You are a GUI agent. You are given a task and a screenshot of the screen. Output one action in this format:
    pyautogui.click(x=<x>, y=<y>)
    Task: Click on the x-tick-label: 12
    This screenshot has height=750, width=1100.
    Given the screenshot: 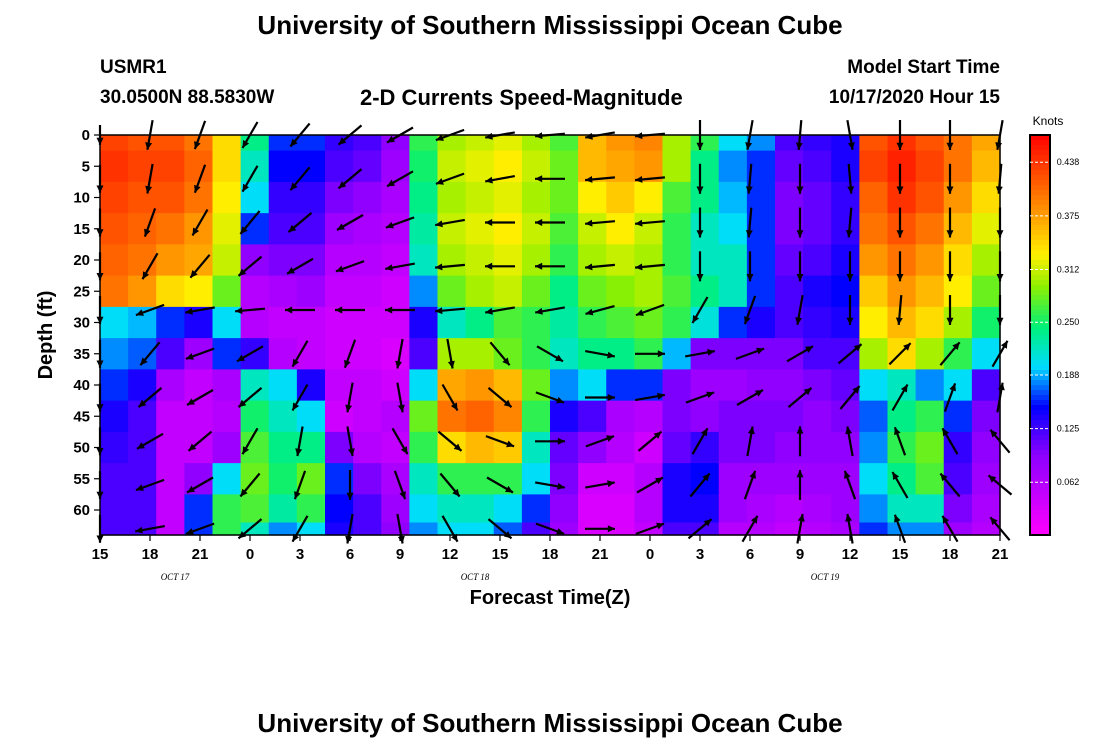 What is the action you would take?
    pyautogui.click(x=450, y=554)
    